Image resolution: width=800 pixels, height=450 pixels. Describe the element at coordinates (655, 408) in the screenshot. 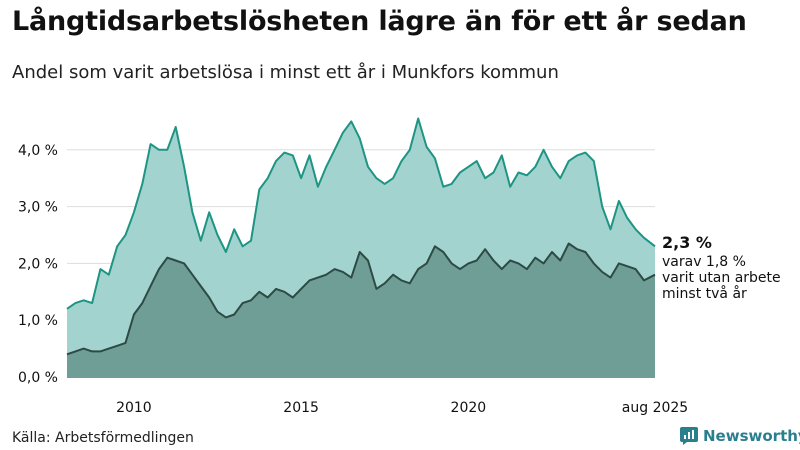

I see `x-tick-label-end: aug 2025` at that location.